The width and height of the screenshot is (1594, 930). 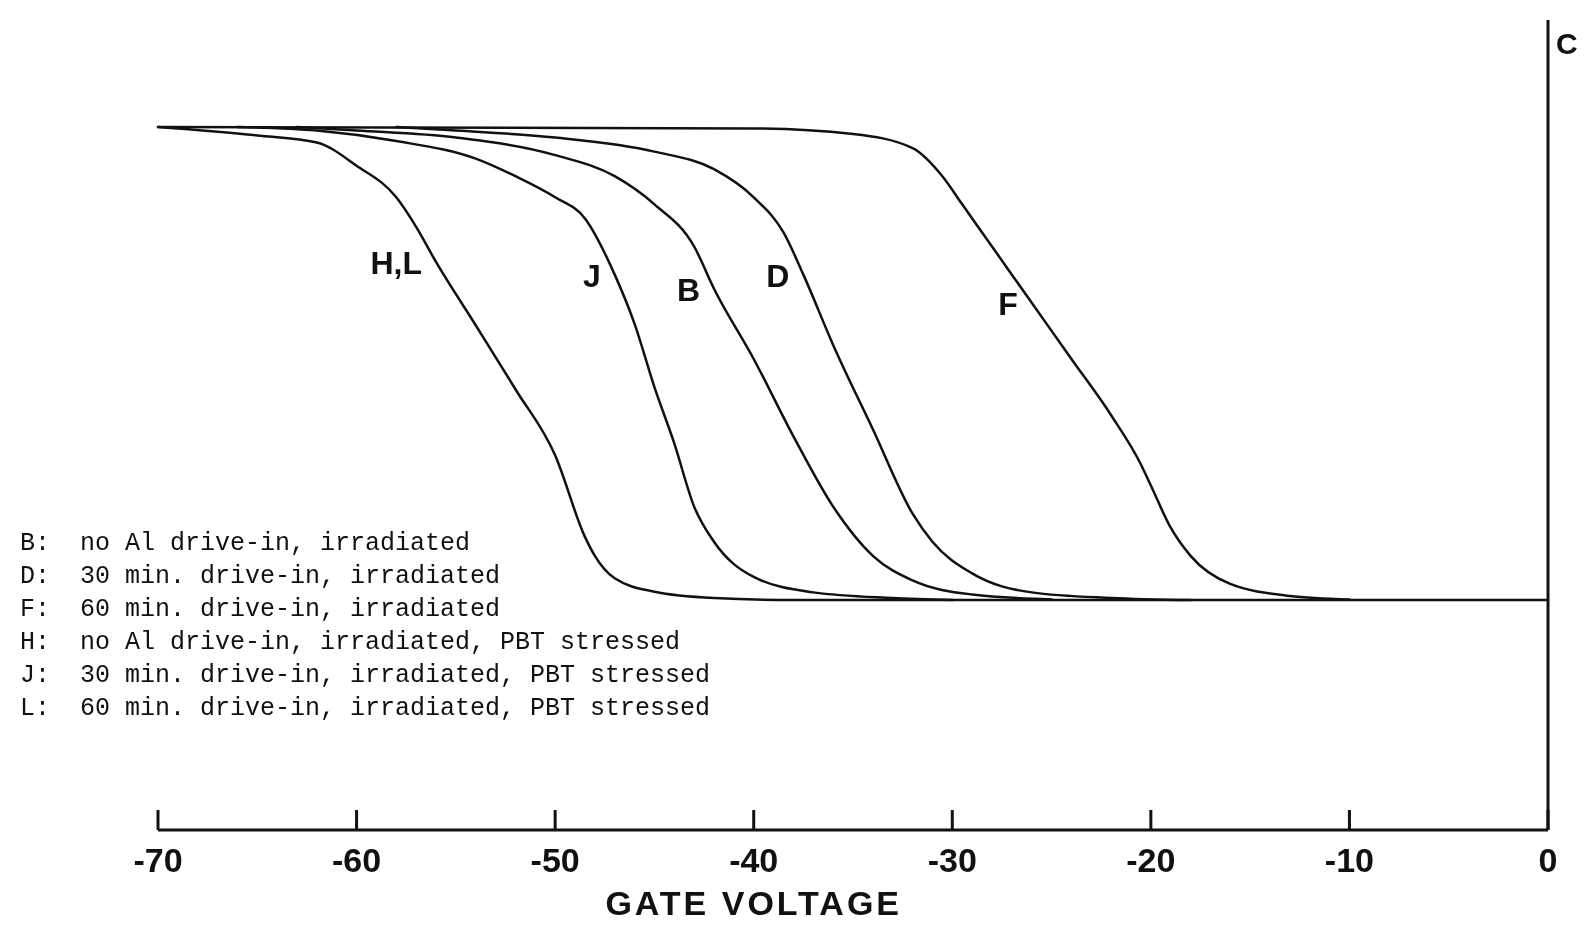 What do you see at coordinates (555, 860) in the screenshot?
I see `x-tick-label: -50` at bounding box center [555, 860].